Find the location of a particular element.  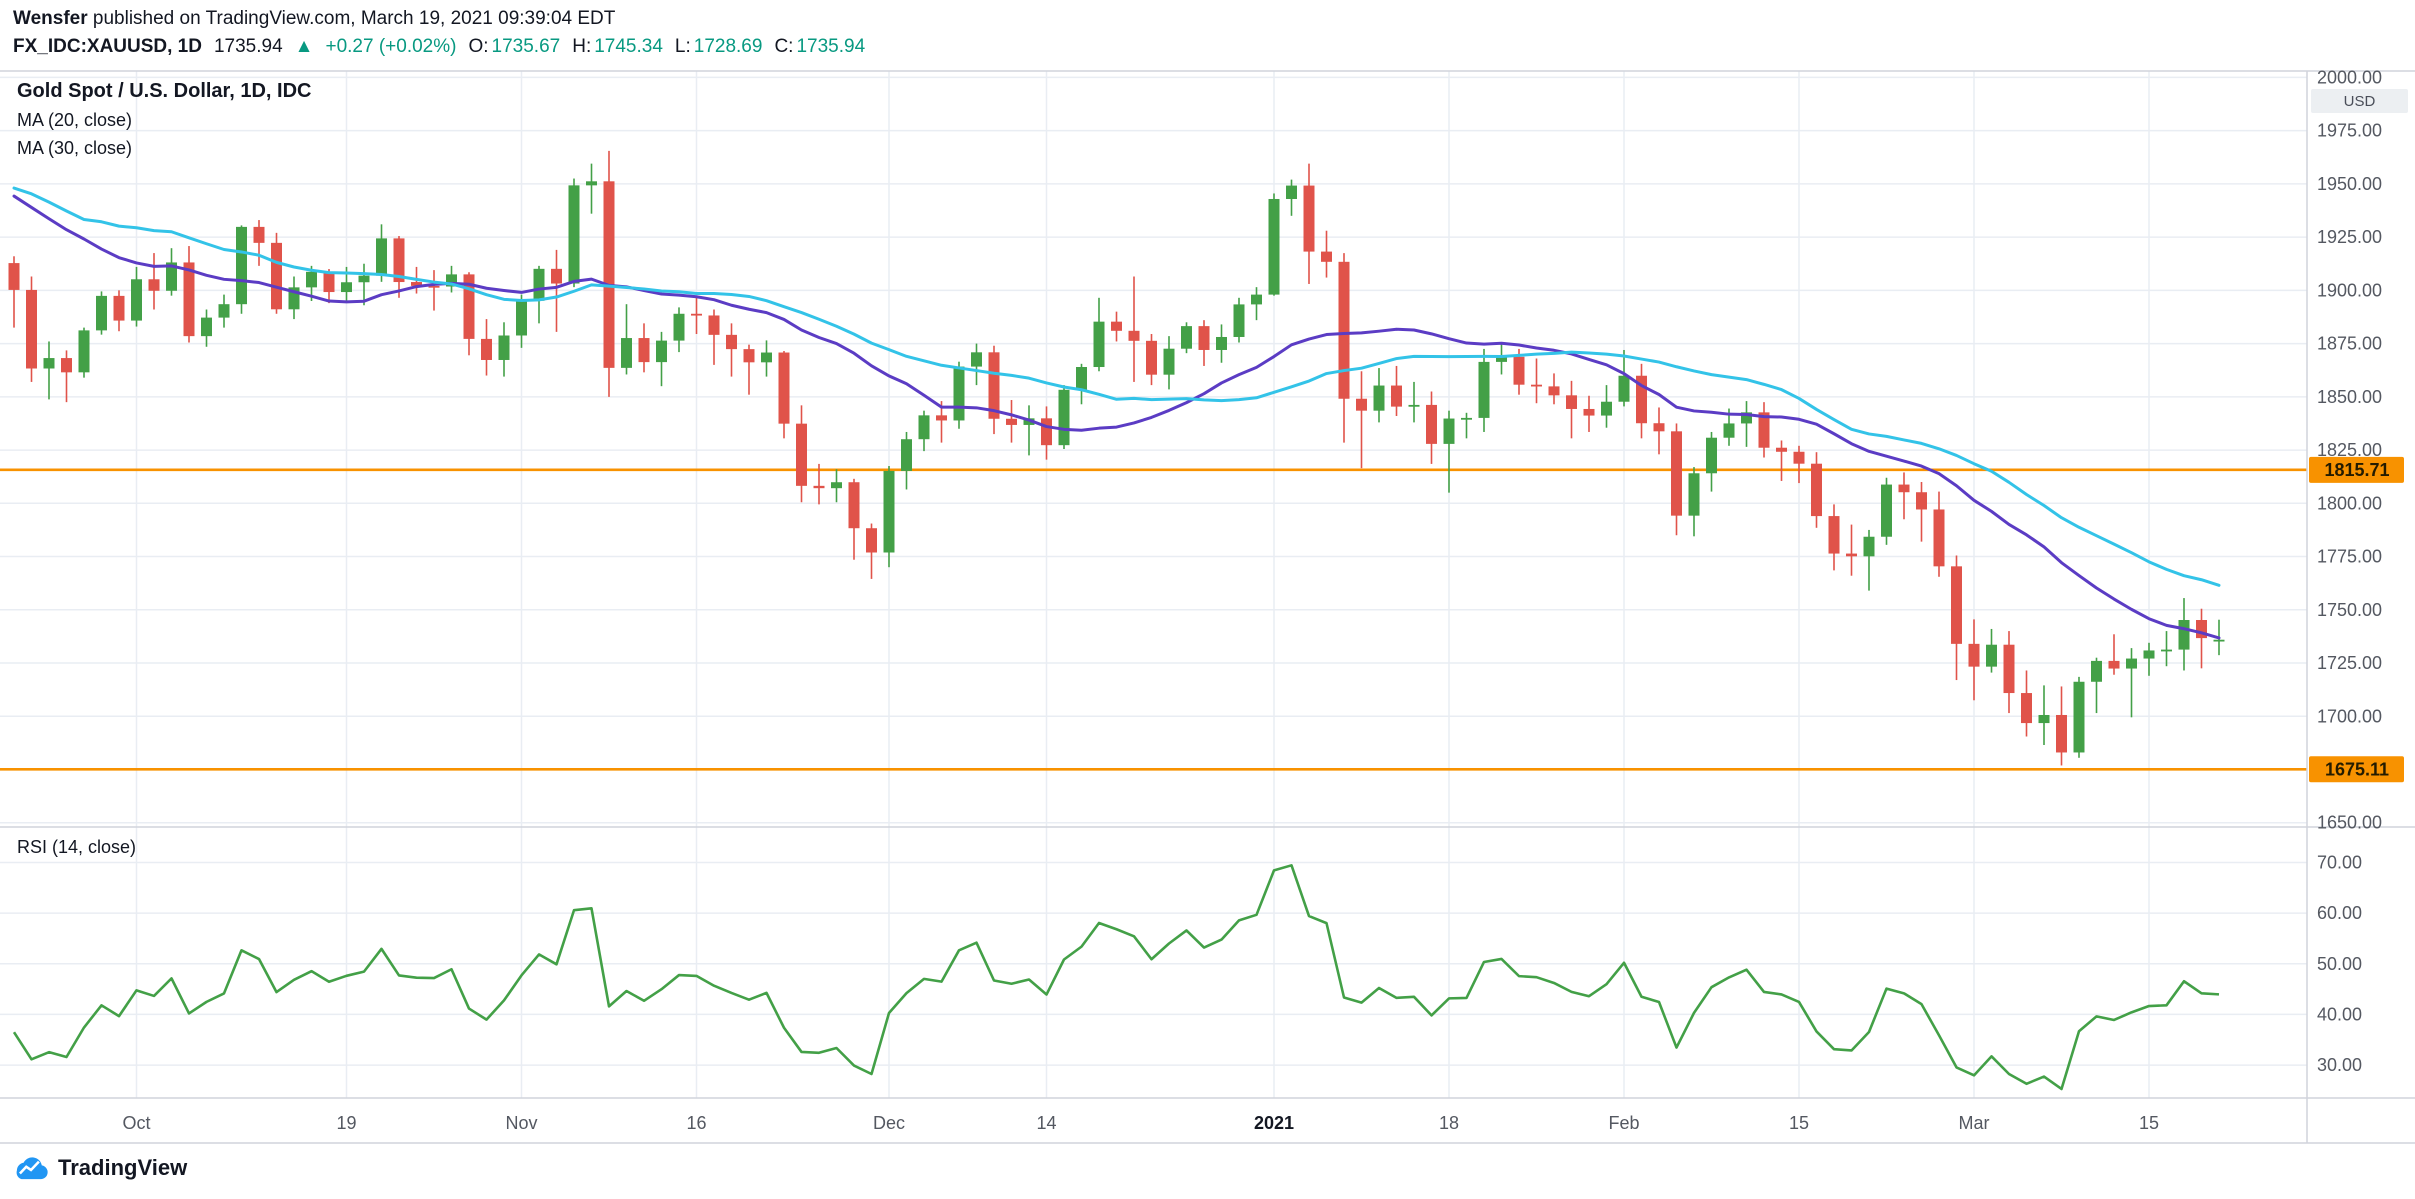

tradingview-logo-icon is located at coordinates (32, 1168).